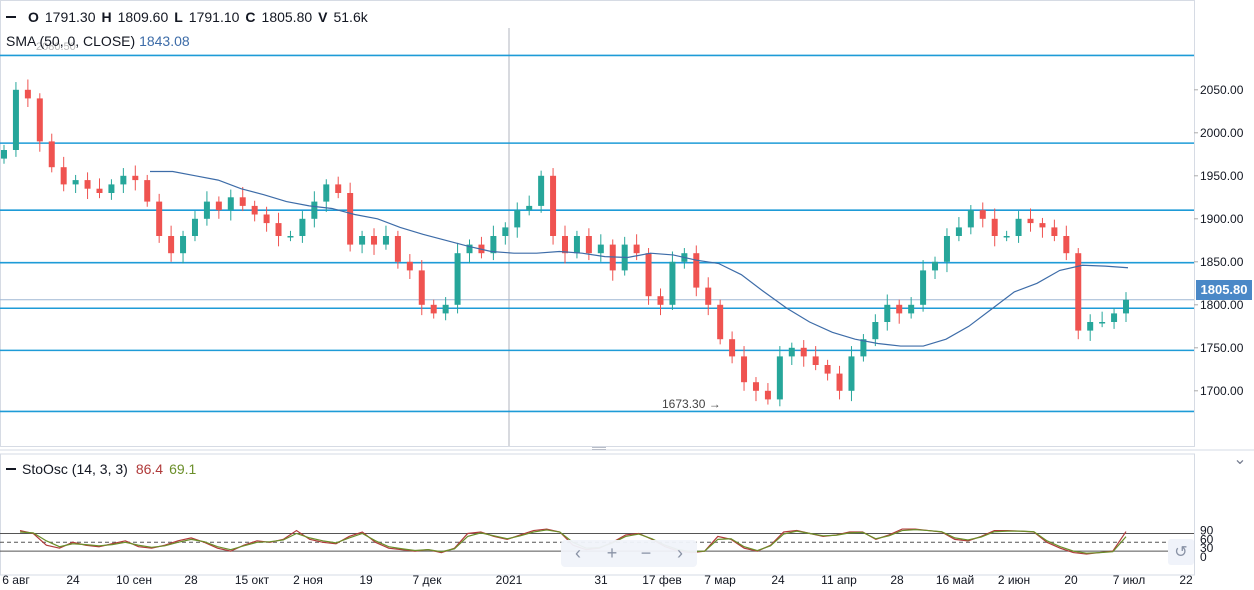 The image size is (1254, 590). What do you see at coordinates (1207, 539) in the screenshot?
I see `oscillator-tick-label: 60` at bounding box center [1207, 539].